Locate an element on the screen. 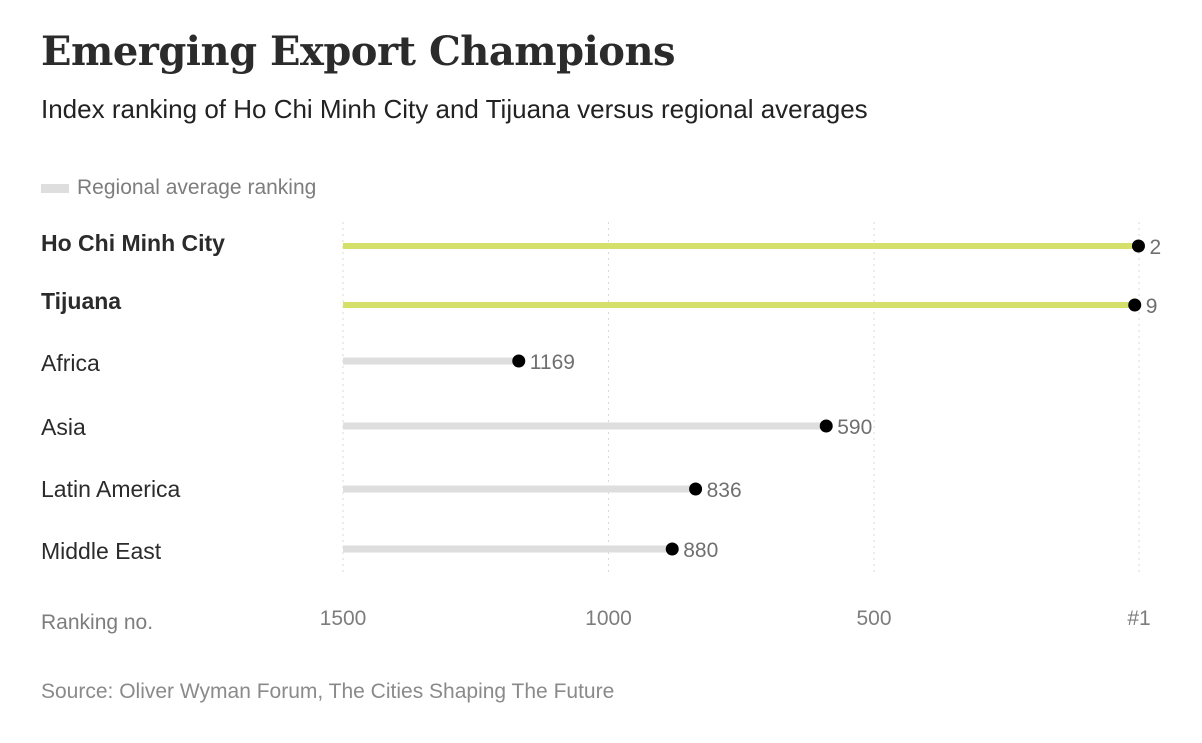 The width and height of the screenshot is (1202, 743). x-tick-label: 1000 is located at coordinates (608, 618).